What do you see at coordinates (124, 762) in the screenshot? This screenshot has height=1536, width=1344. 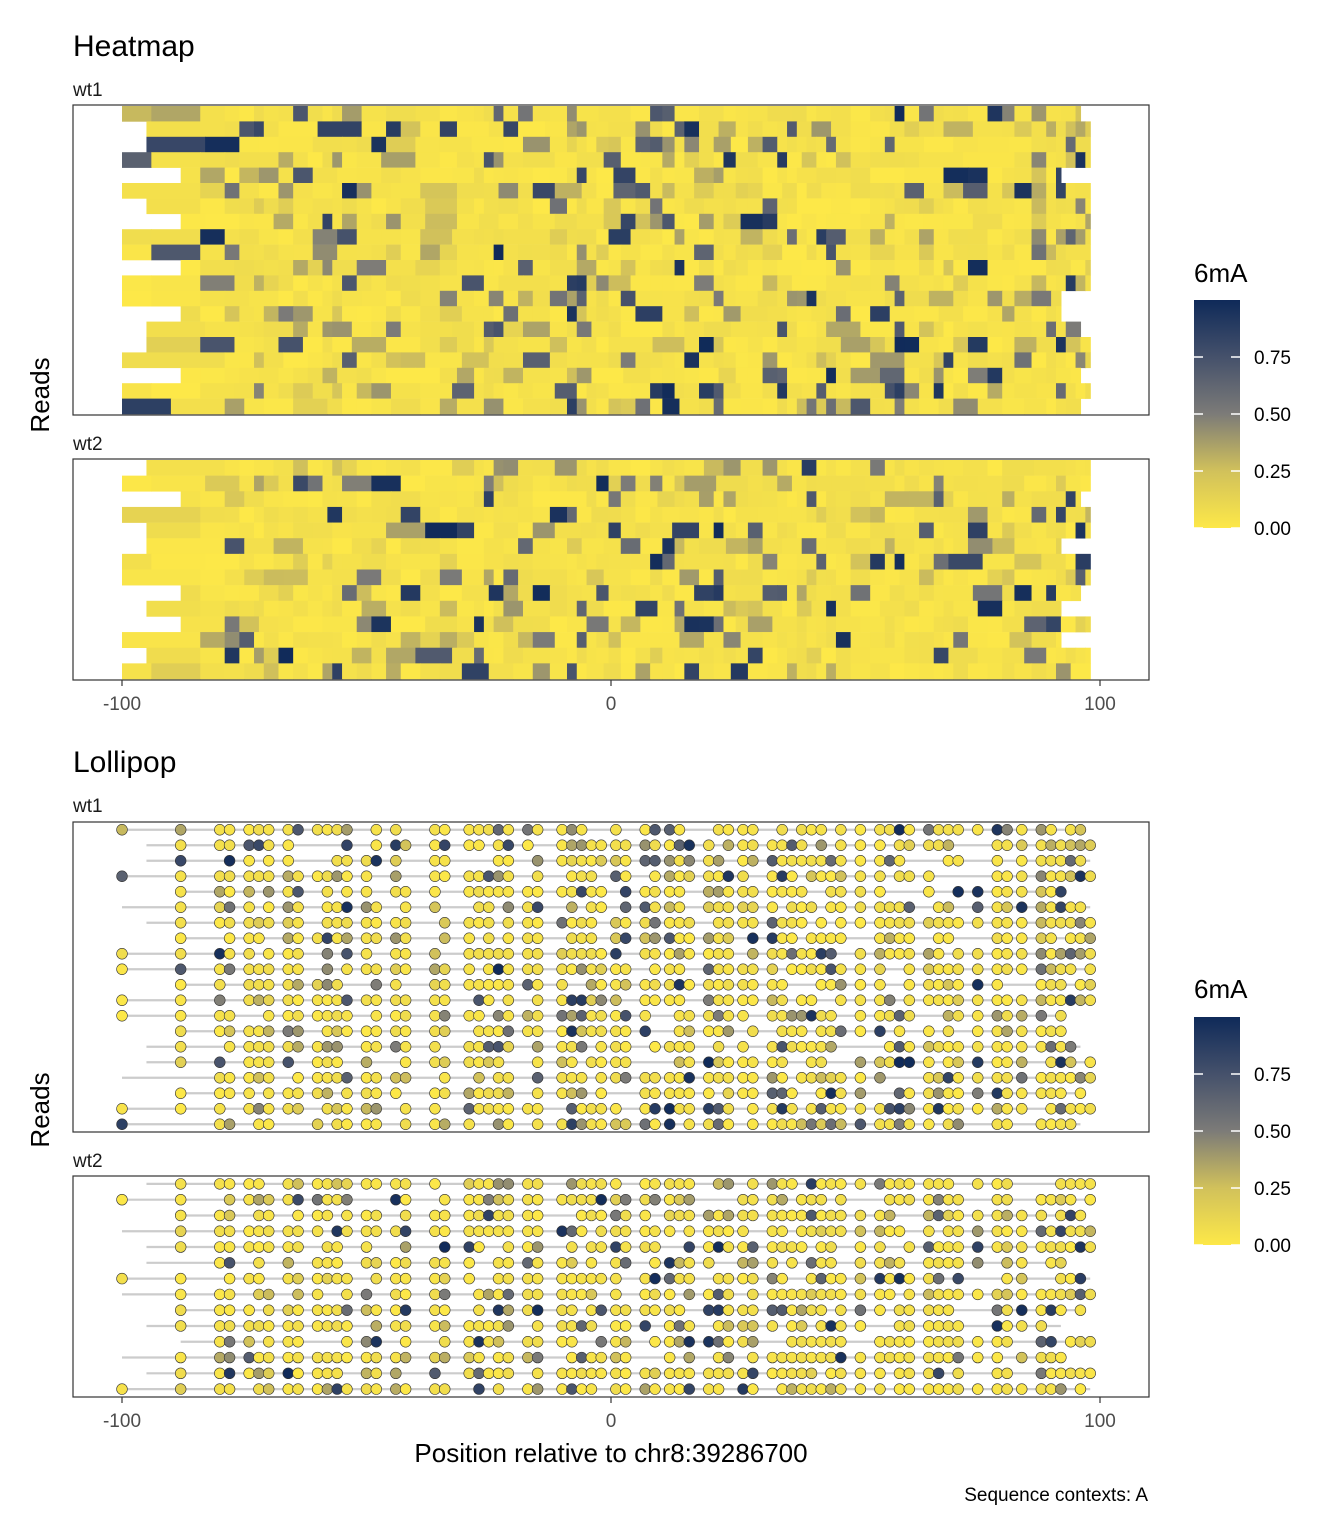 I see `lollipop-title: Lollipop` at bounding box center [124, 762].